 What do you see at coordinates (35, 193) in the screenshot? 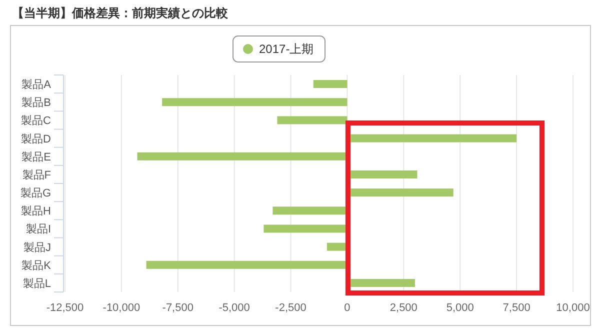
I see `y-tick-label: 製品G` at bounding box center [35, 193].